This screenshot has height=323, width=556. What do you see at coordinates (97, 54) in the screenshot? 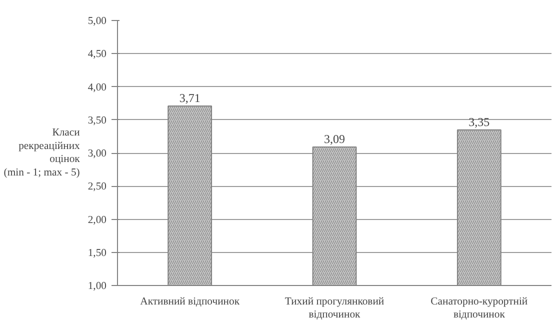
I see `y-tick-label: 4,50` at bounding box center [97, 54].